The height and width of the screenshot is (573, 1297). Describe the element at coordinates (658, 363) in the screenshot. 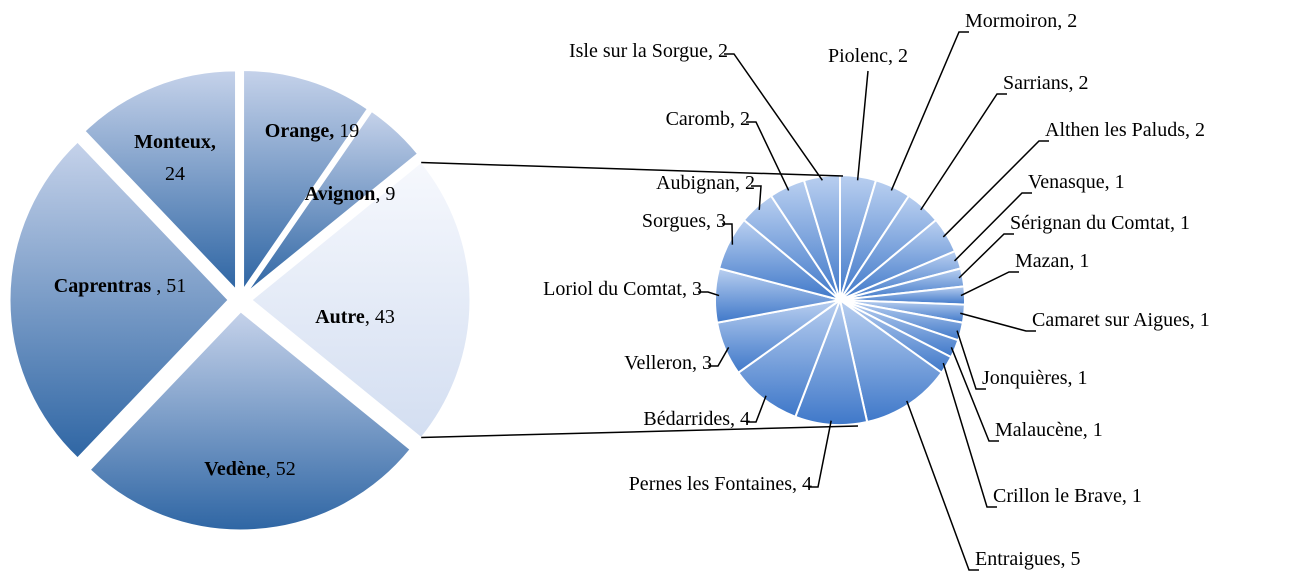

I see `slice-label-name: Velleron` at that location.